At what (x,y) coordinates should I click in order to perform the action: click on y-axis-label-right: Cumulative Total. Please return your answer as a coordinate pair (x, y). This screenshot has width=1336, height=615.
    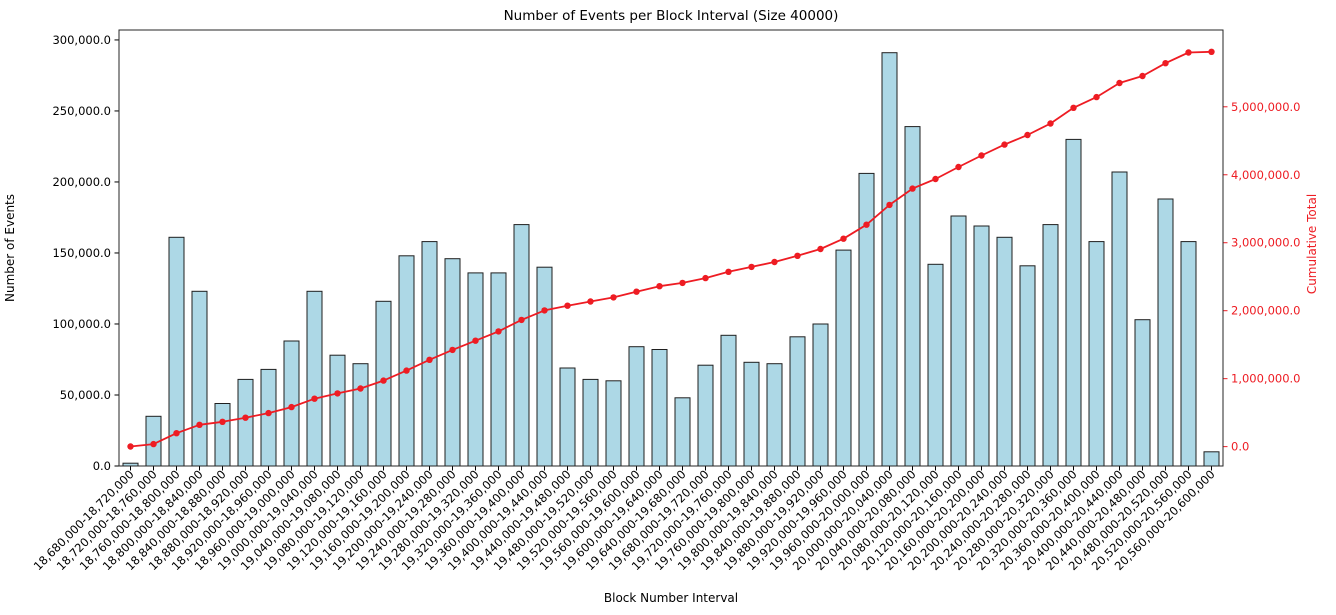
    Looking at the image, I should click on (1312, 244).